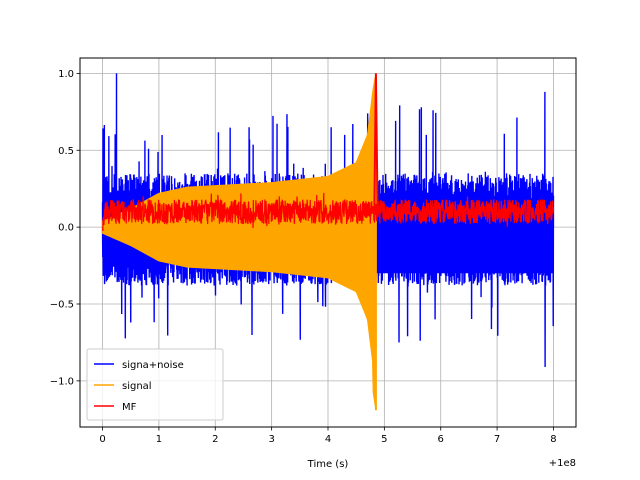  What do you see at coordinates (497, 439) in the screenshot?
I see `x-tick-label: 7` at bounding box center [497, 439].